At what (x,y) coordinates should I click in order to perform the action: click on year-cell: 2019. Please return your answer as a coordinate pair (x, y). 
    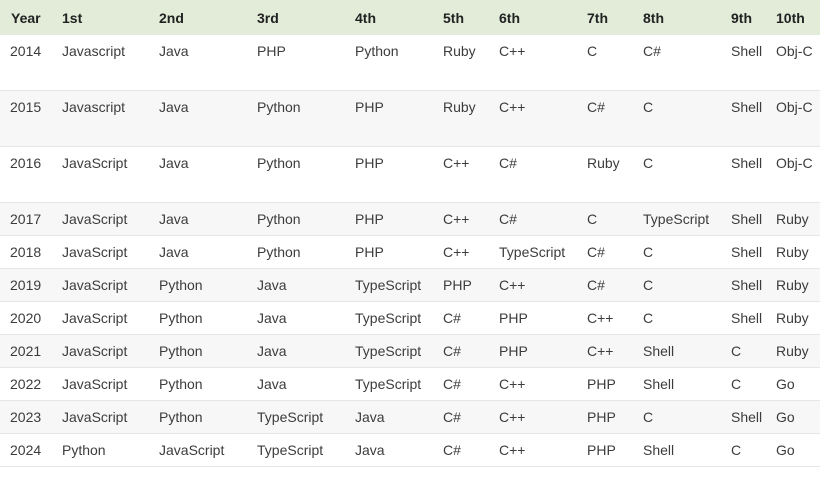
    Looking at the image, I should click on (26, 285).